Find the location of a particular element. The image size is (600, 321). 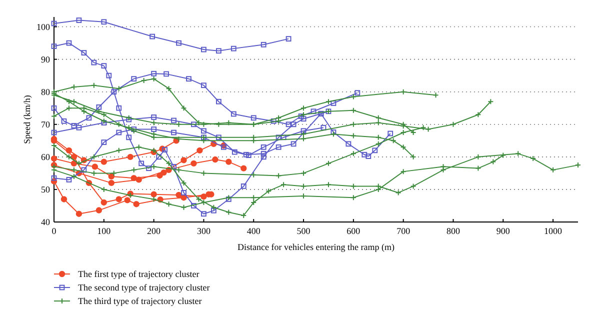

x-tick-label: 0 is located at coordinates (54, 231).